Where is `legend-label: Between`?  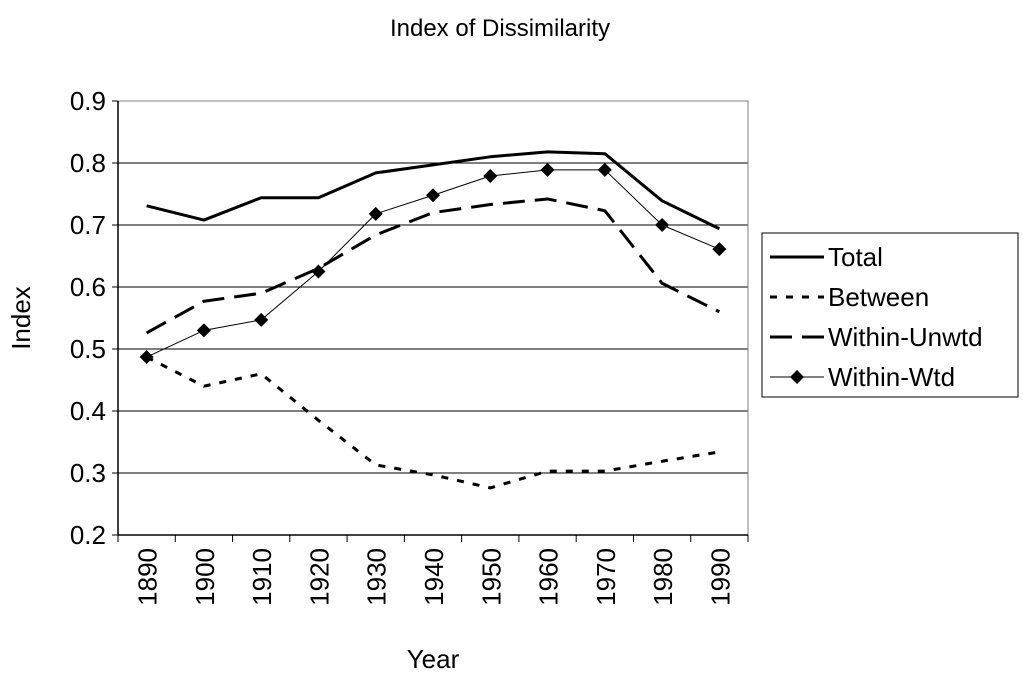
legend-label: Between is located at coordinates (878, 297).